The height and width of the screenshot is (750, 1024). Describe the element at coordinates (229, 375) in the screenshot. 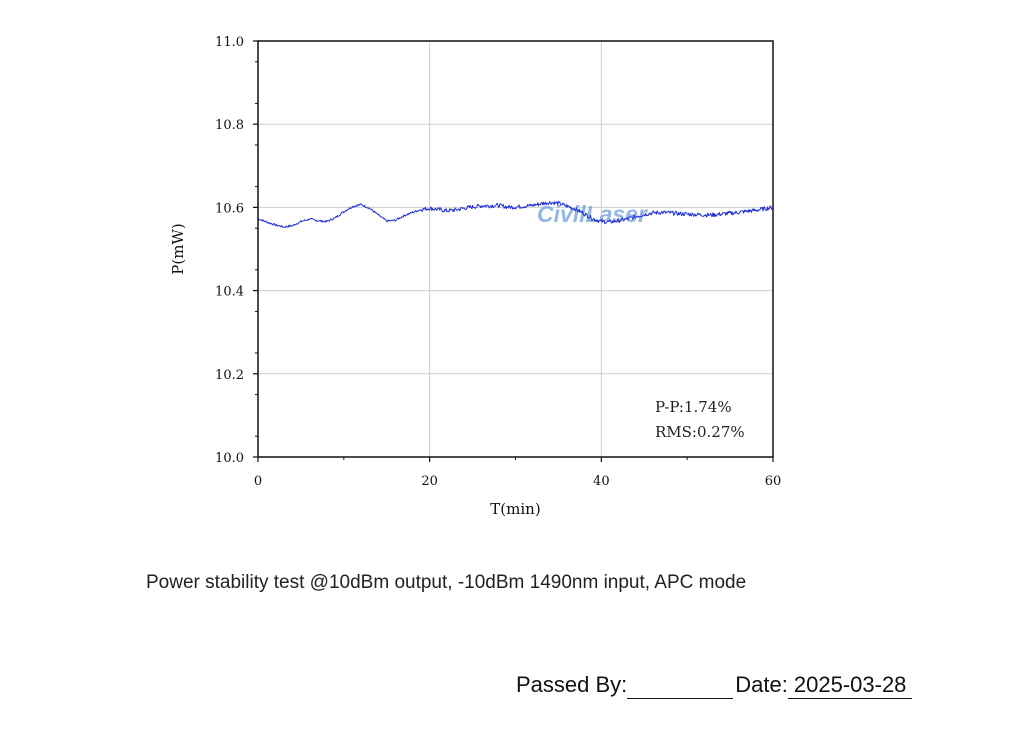

I see `y-tick-label: 10.2` at that location.